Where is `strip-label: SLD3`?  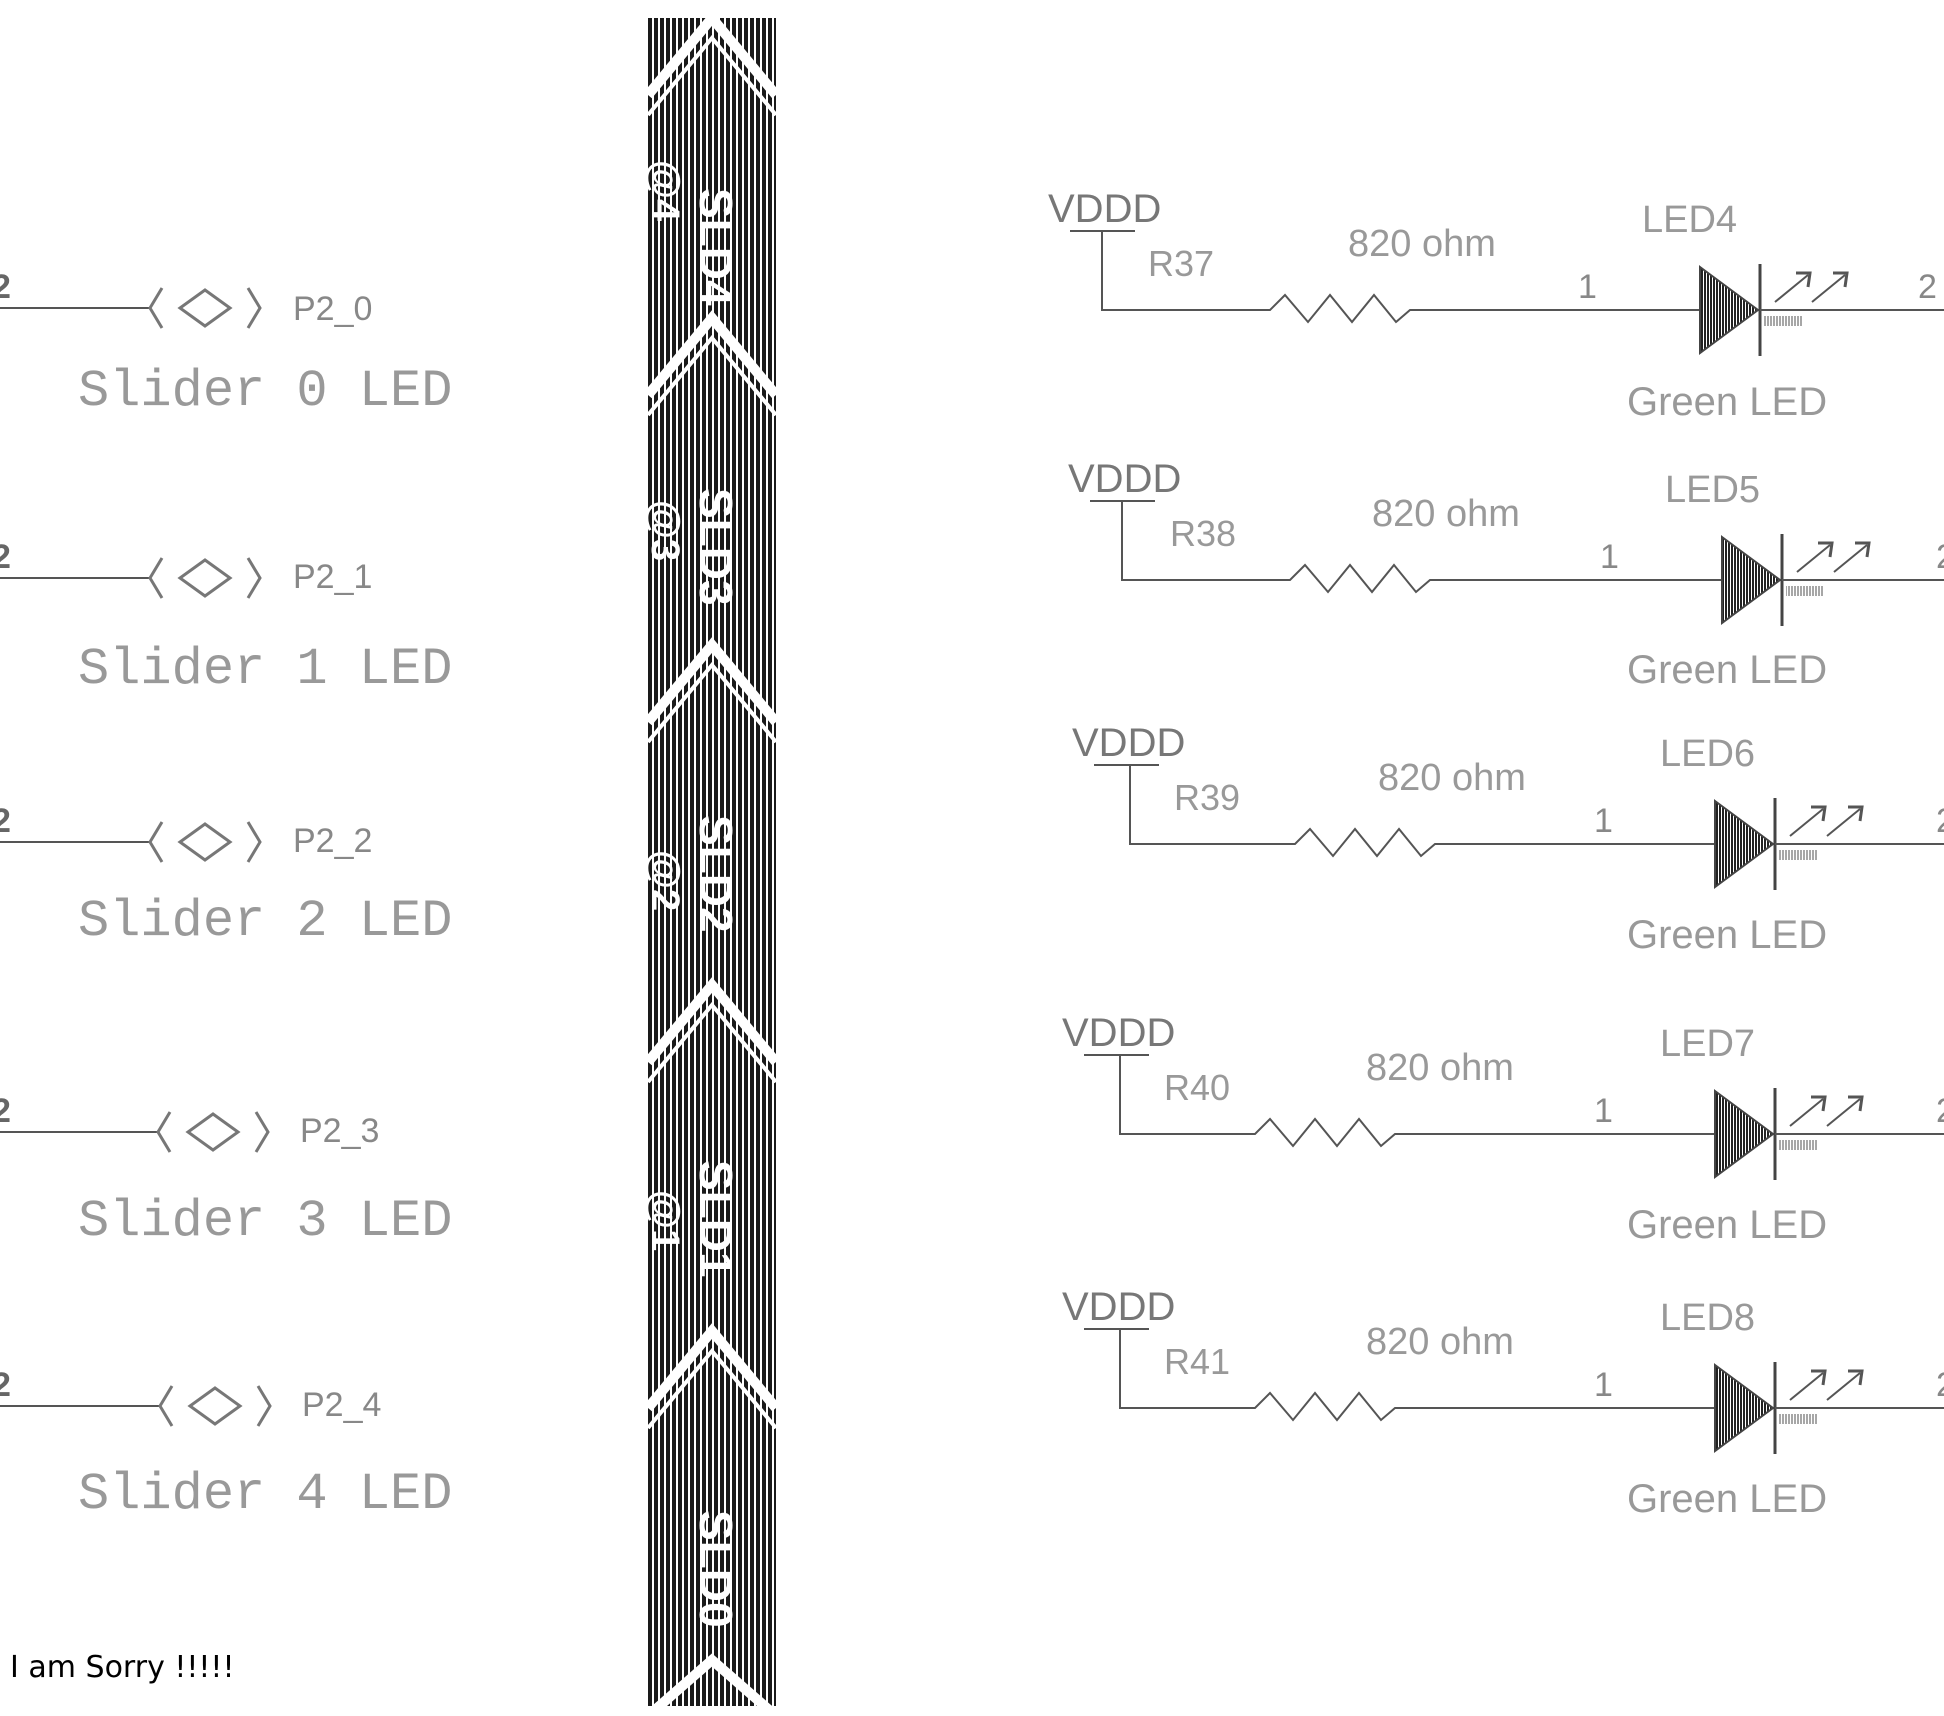 strip-label: SLD3 is located at coordinates (716, 547).